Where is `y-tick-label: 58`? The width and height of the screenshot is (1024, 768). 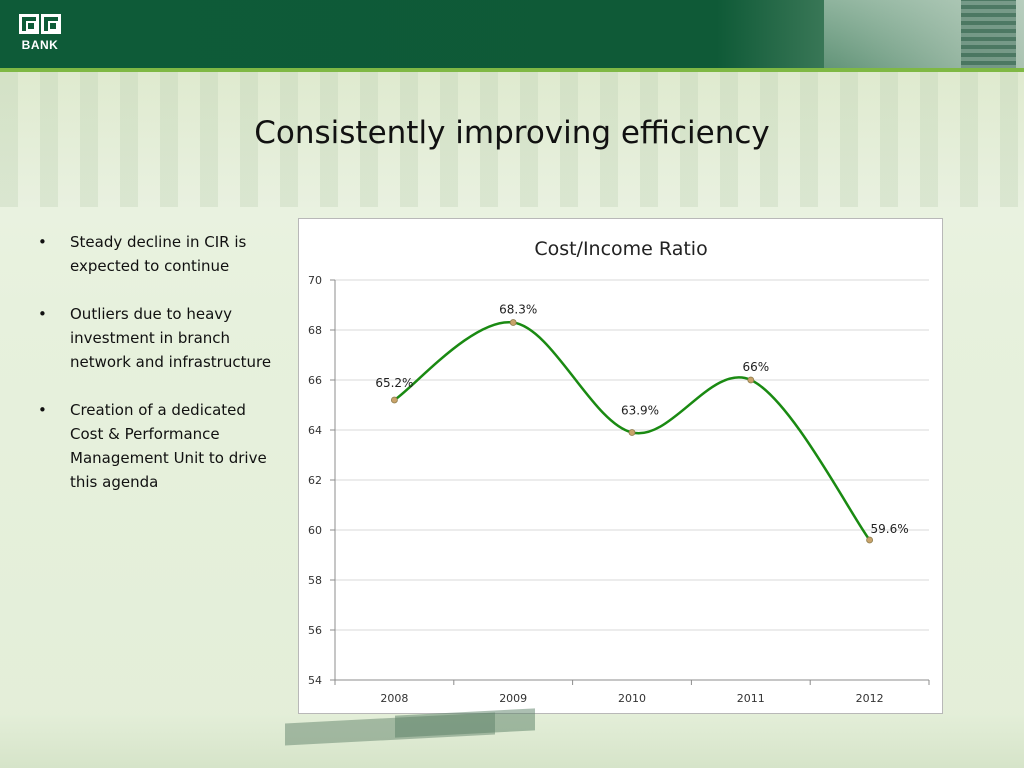 y-tick-label: 58 is located at coordinates (315, 580).